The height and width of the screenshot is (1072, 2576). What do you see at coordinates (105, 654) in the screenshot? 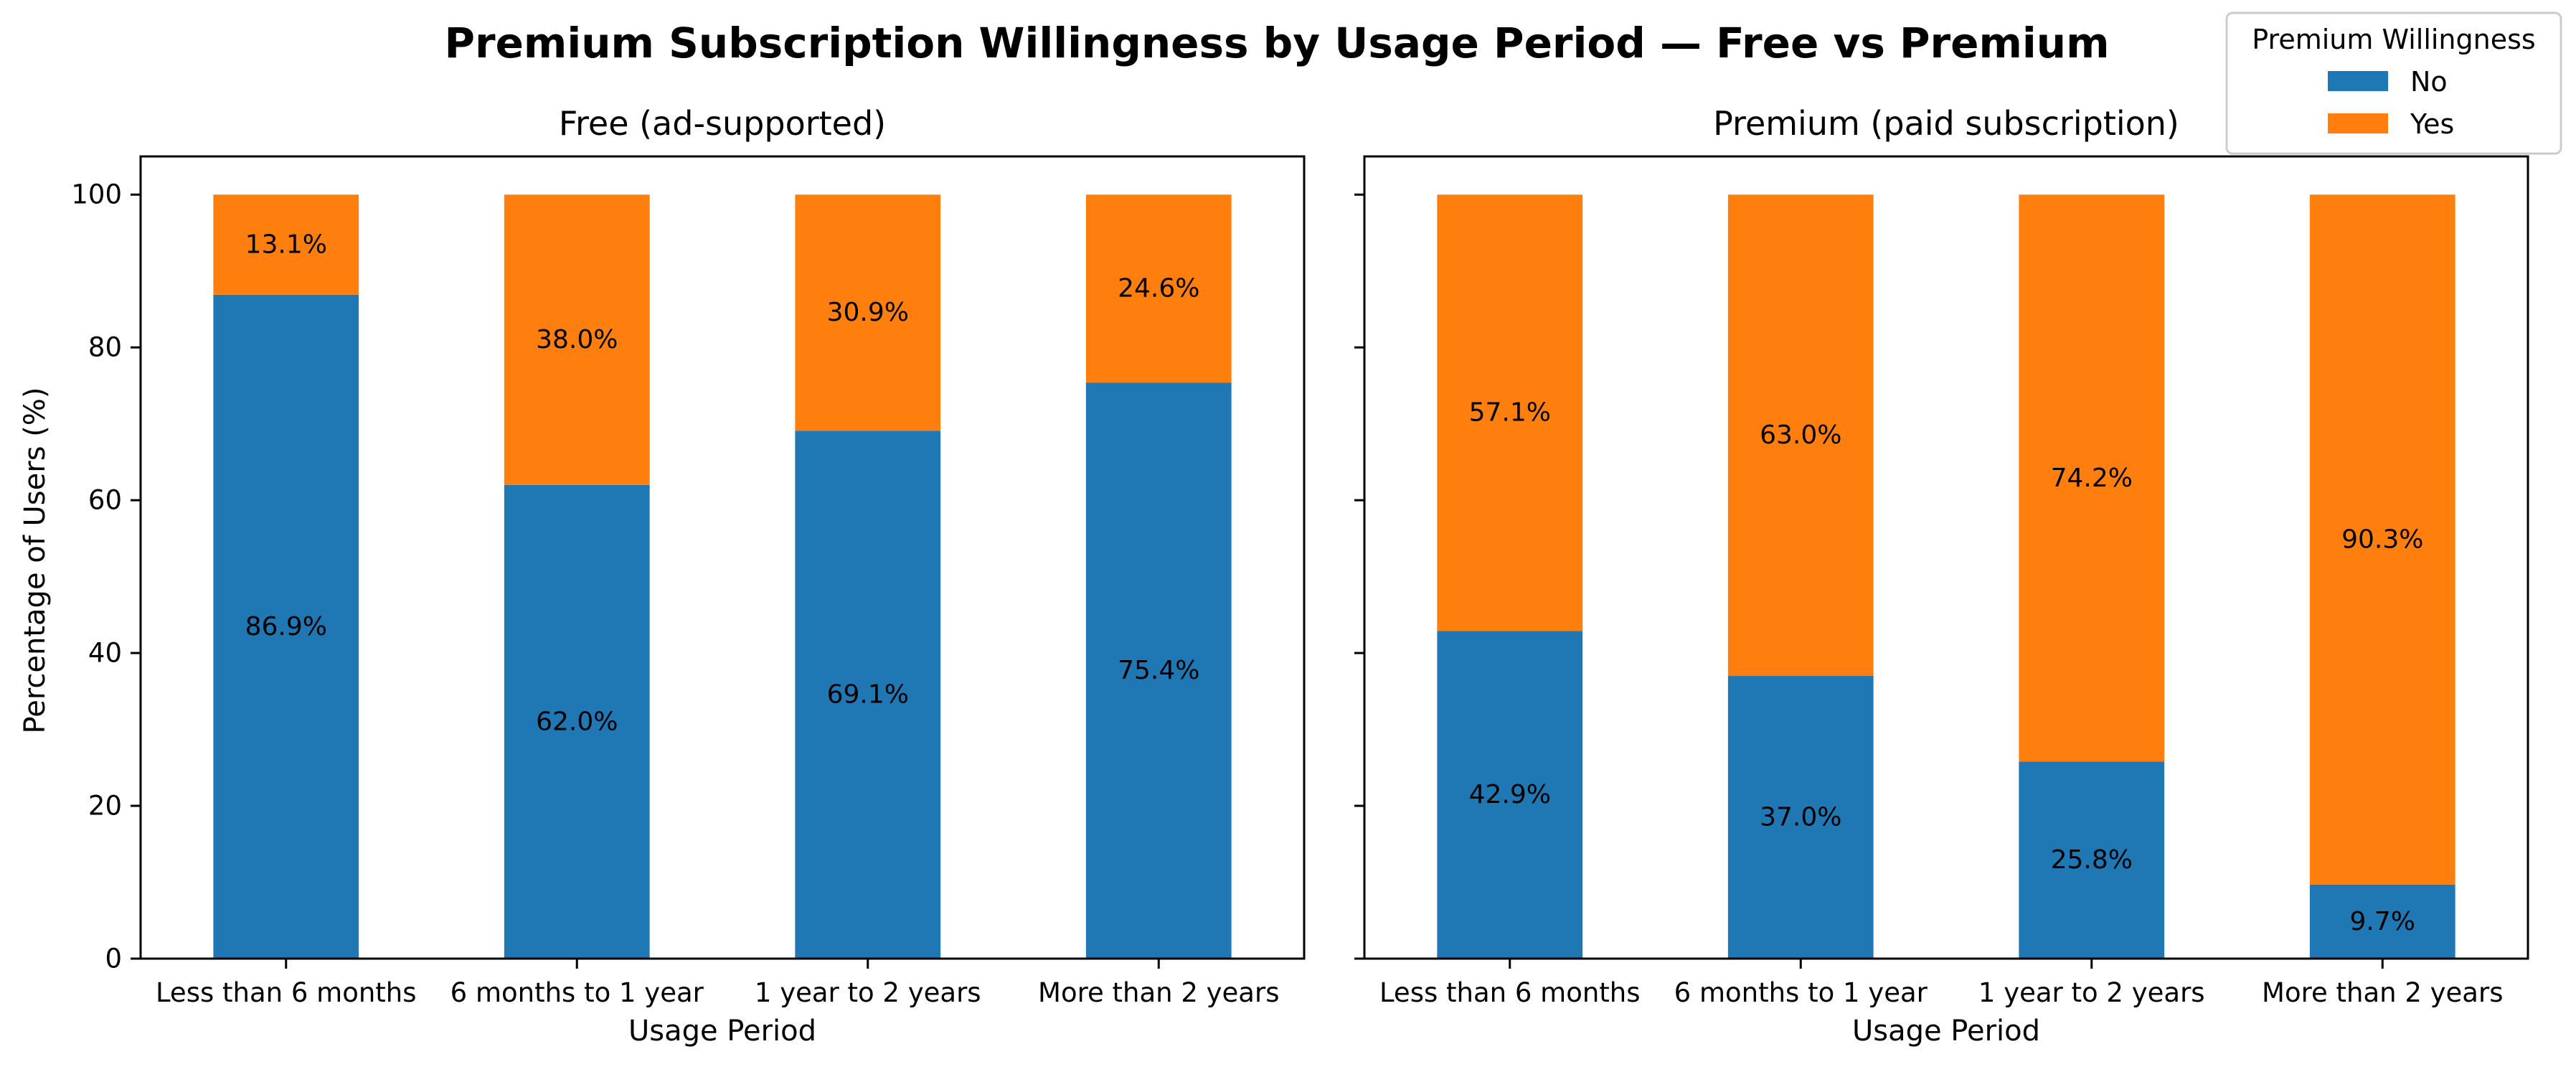
I see `y-tick-label-40: 40` at bounding box center [105, 654].